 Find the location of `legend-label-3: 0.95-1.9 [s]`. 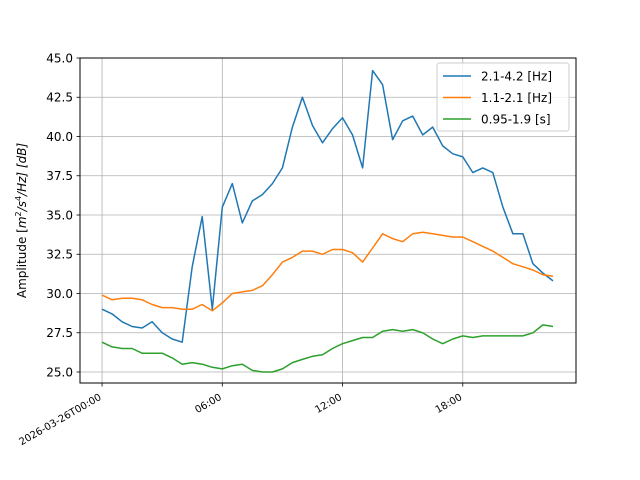

legend-label-3: 0.95-1.9 [s] is located at coordinates (516, 120).